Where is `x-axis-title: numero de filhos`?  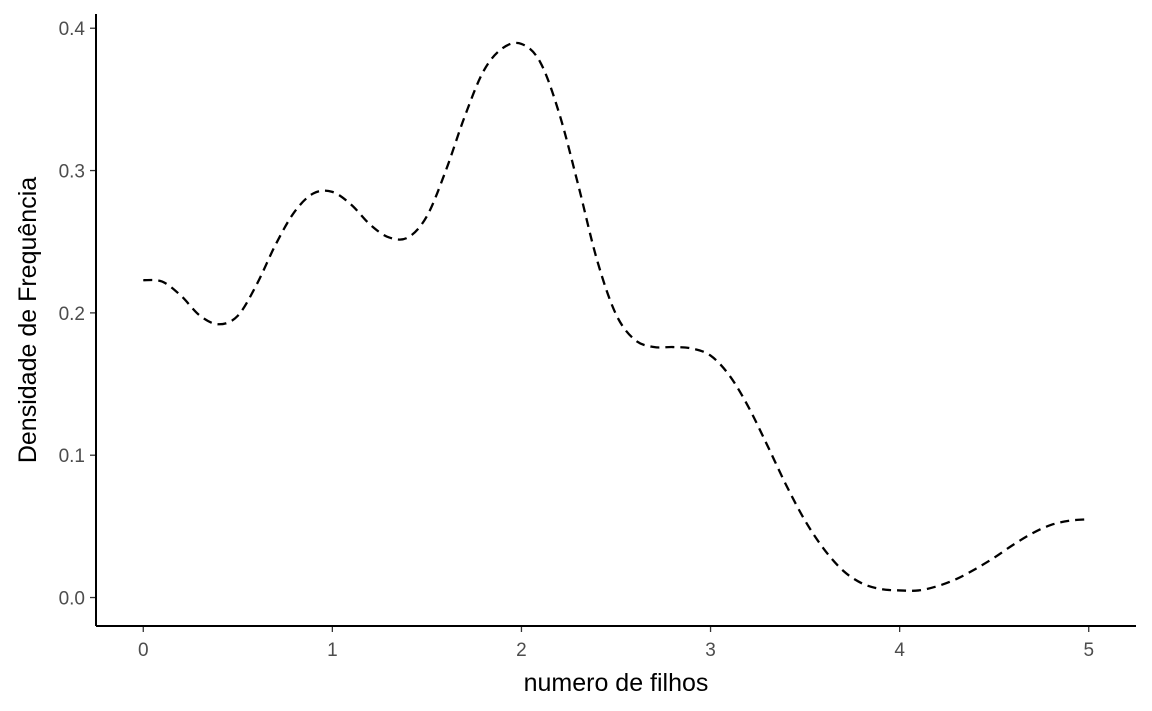
x-axis-title: numero de filhos is located at coordinates (616, 683).